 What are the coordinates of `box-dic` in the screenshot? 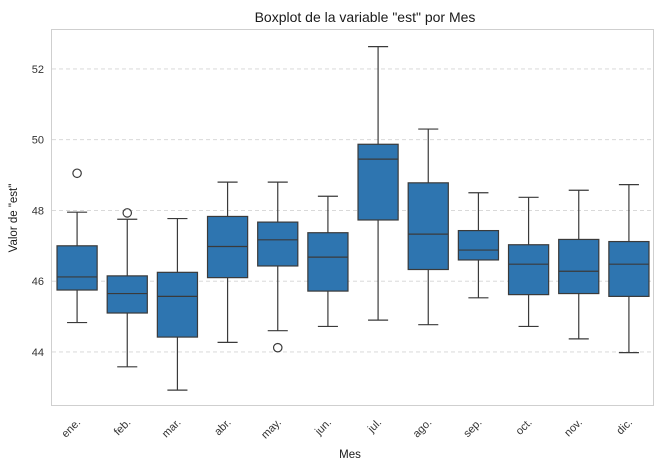 It's located at (629, 268).